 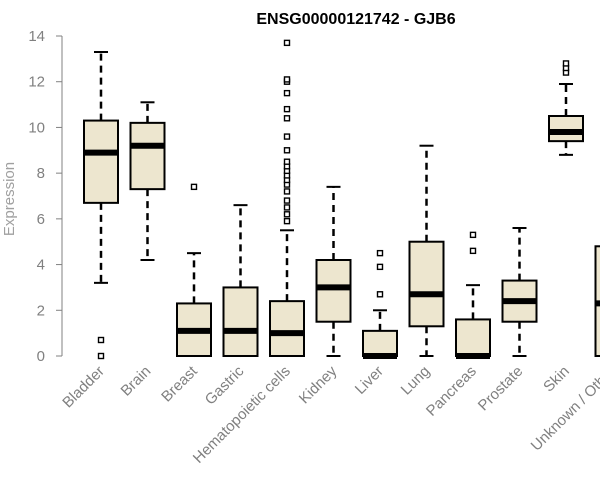 What do you see at coordinates (41, 173) in the screenshot?
I see `y-tick-label: 8` at bounding box center [41, 173].